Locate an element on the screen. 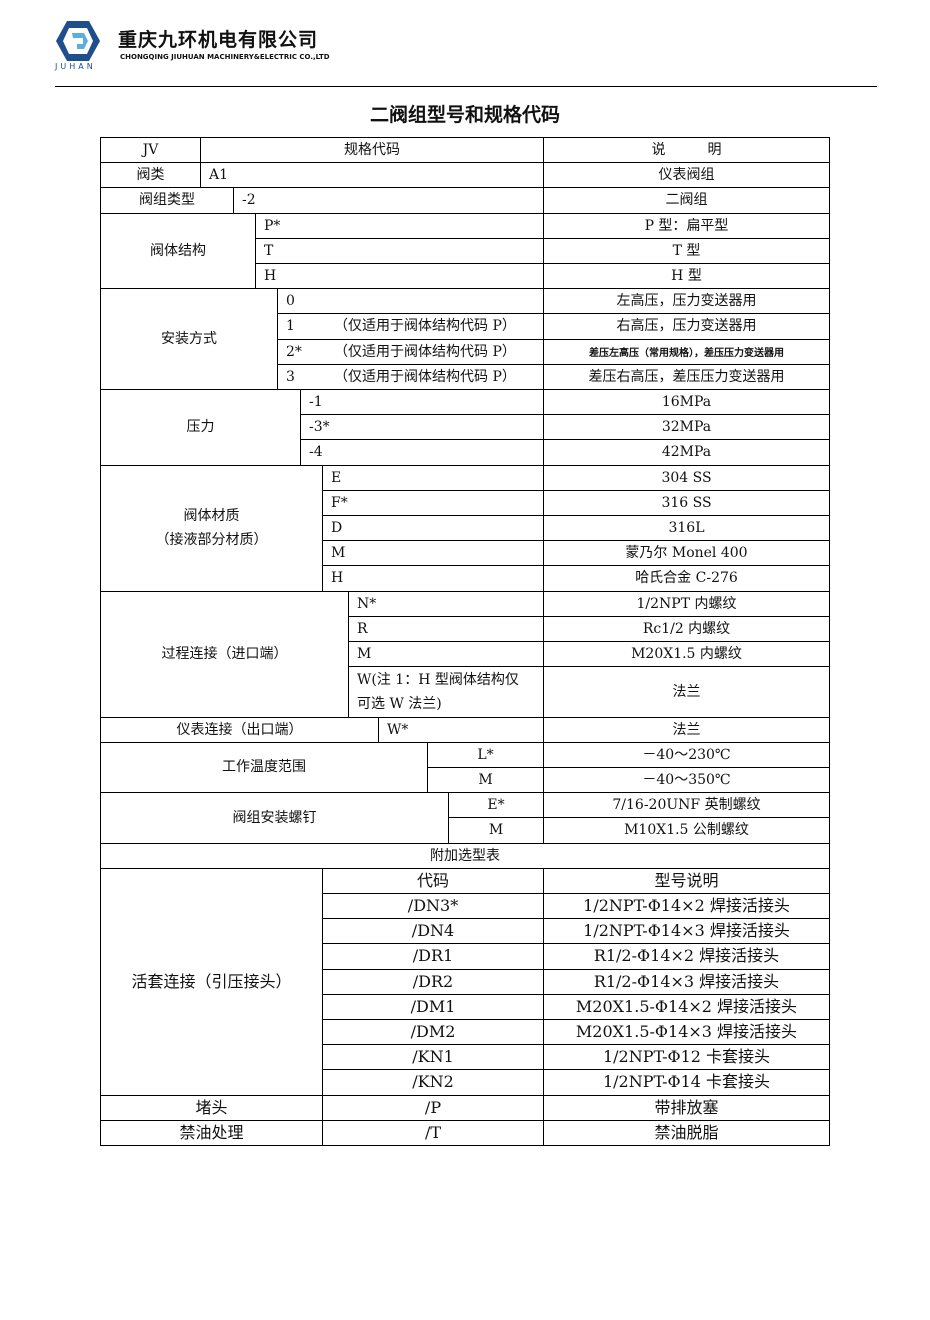 This screenshot has height=1320, width=930. addon-description: 1/2NPT-Φ14×2 焊接活接头 is located at coordinates (686, 906).